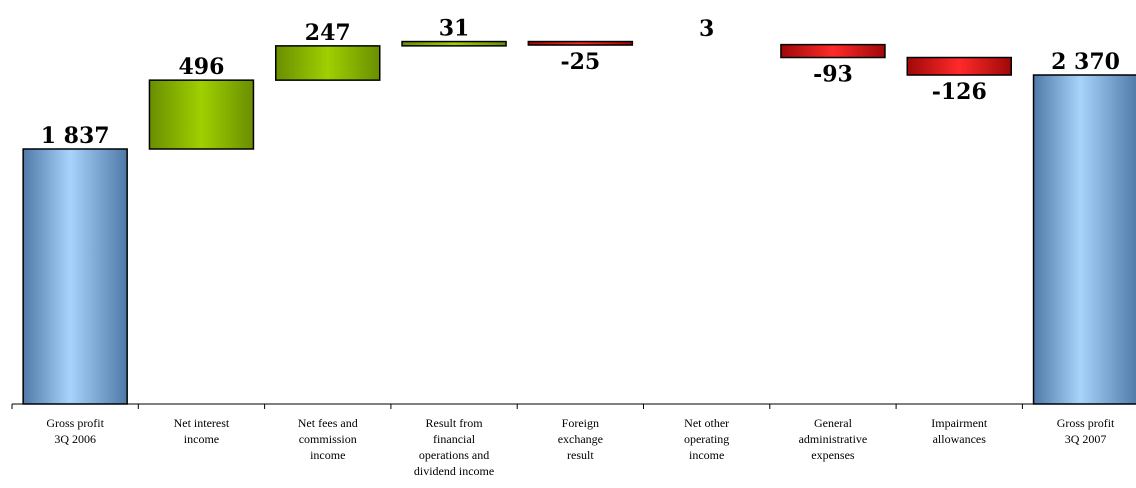  Describe the element at coordinates (1086, 431) in the screenshot. I see `category-label-8: Gross profit 3Q 2007` at that location.